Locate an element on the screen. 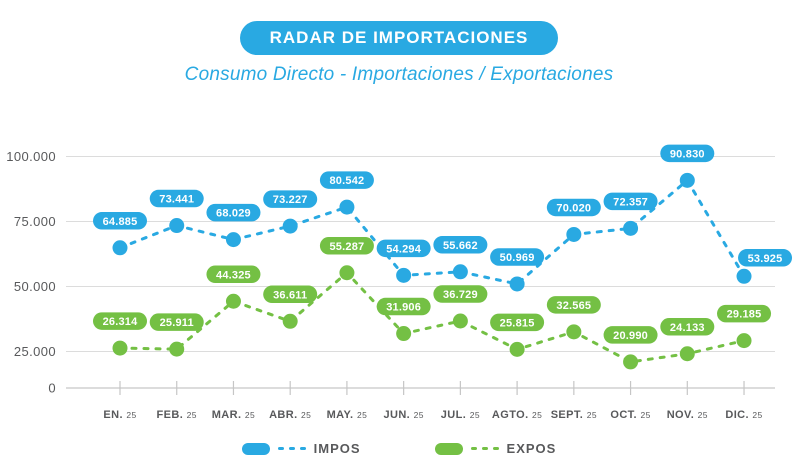 This screenshot has height=470, width=798. expos-value-label: 25.911 is located at coordinates (177, 323).